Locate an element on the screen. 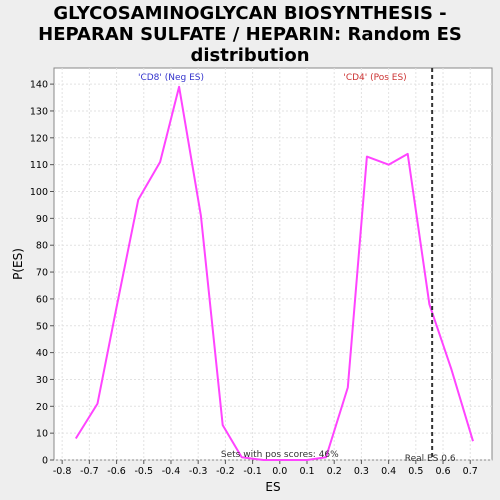 Image resolution: width=500 pixels, height=500 pixels. y-tick-label: 80 is located at coordinates (42, 246).